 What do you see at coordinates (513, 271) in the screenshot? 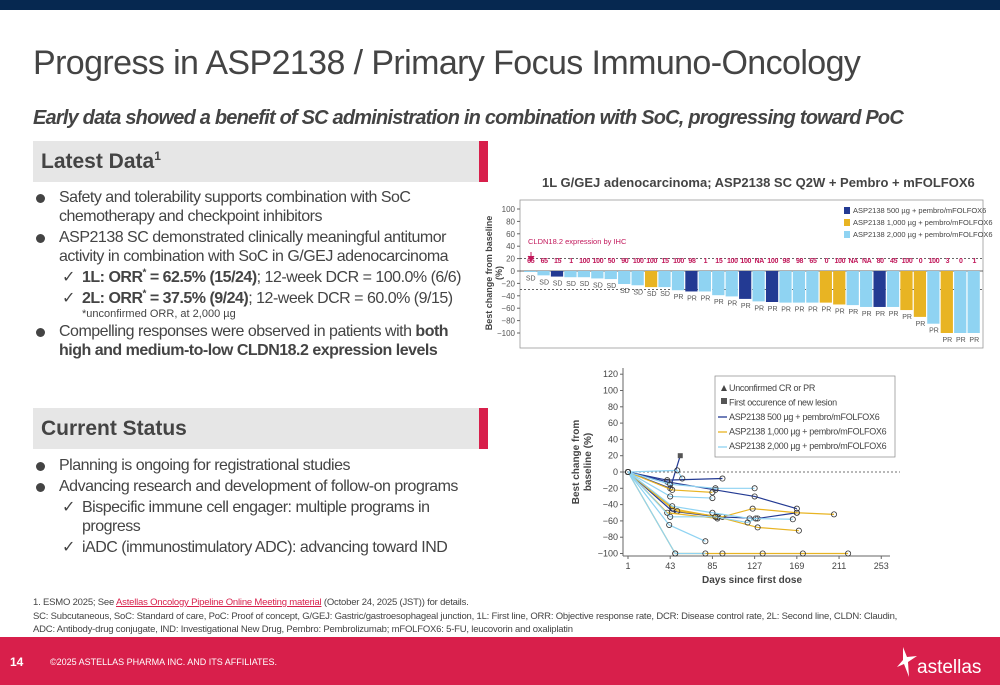
I see `y-tick-label: 0` at bounding box center [513, 271].